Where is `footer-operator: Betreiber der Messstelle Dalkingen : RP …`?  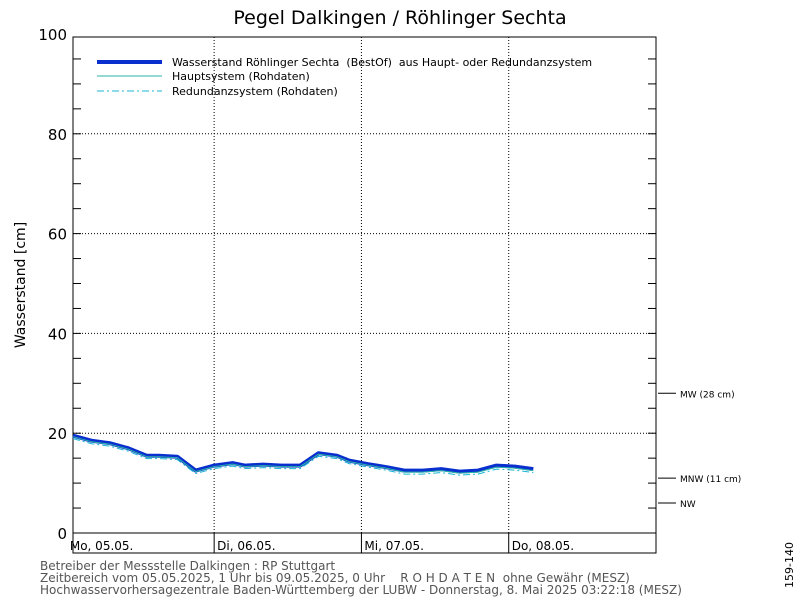 footer-operator: Betreiber der Messstelle Dalkingen : RP … is located at coordinates (188, 566).